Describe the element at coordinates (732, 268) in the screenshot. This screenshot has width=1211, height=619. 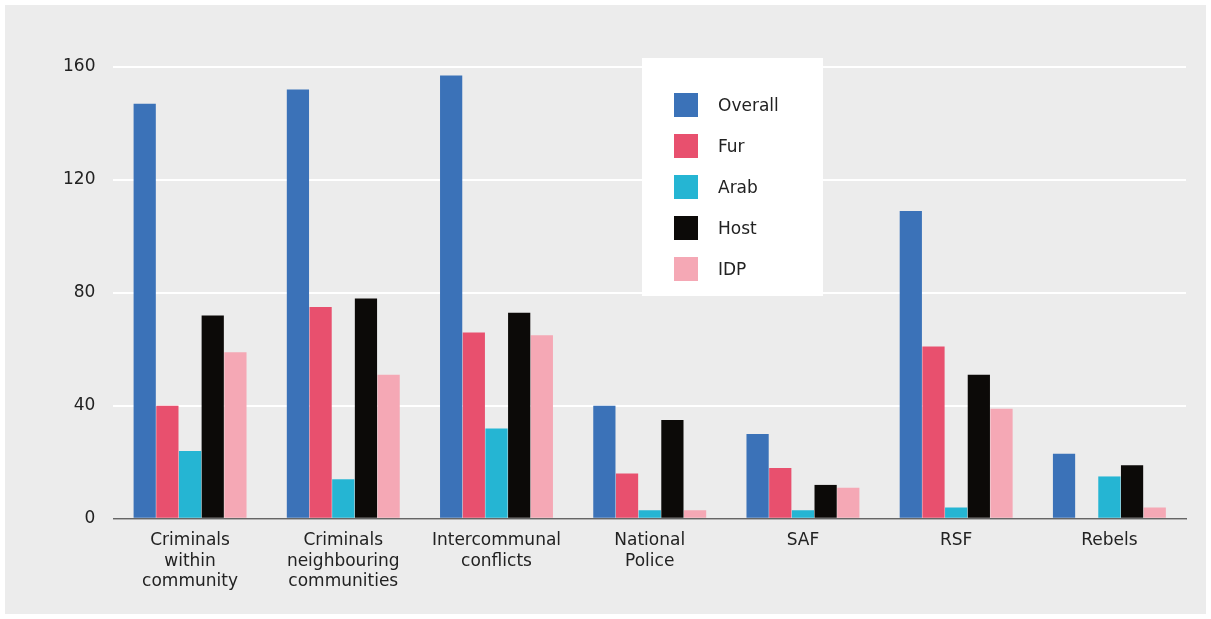
I see `legend-label: IDP` at that location.